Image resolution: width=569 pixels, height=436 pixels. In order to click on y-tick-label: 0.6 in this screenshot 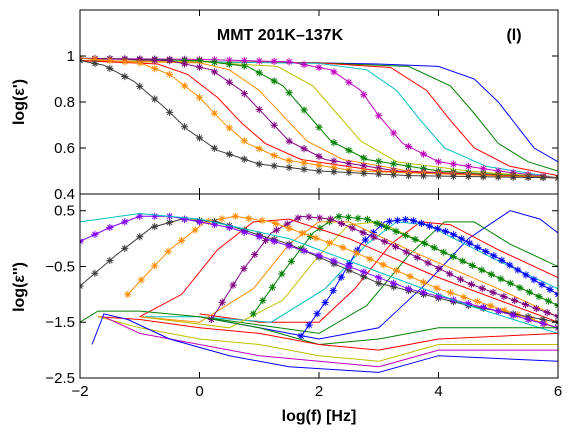, I will do `click(64, 148)`.